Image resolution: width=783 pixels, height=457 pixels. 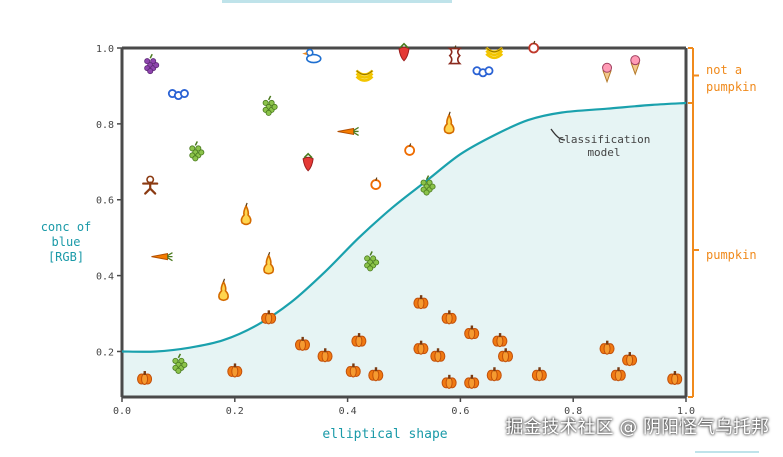 I want to click on region-label-line: not a, so click(x=724, y=70).